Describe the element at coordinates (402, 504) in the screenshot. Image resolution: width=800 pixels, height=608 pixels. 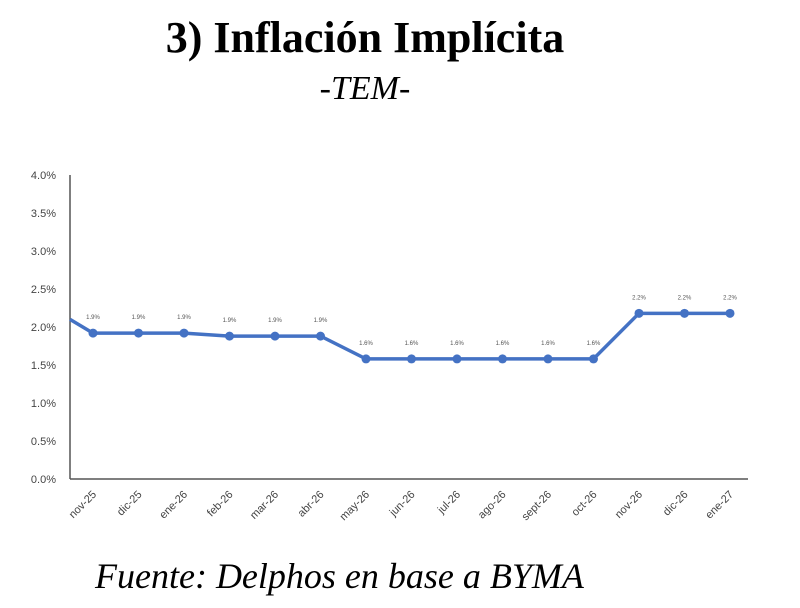
I see `x-tick-label: jun-26` at that location.